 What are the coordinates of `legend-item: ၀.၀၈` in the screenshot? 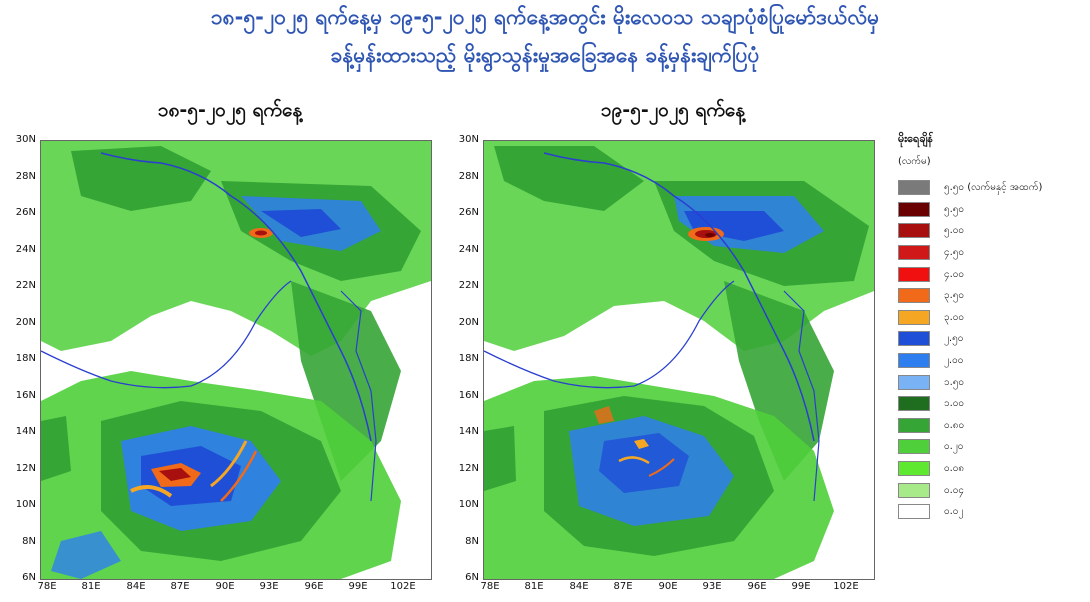 It's located at (993, 469).